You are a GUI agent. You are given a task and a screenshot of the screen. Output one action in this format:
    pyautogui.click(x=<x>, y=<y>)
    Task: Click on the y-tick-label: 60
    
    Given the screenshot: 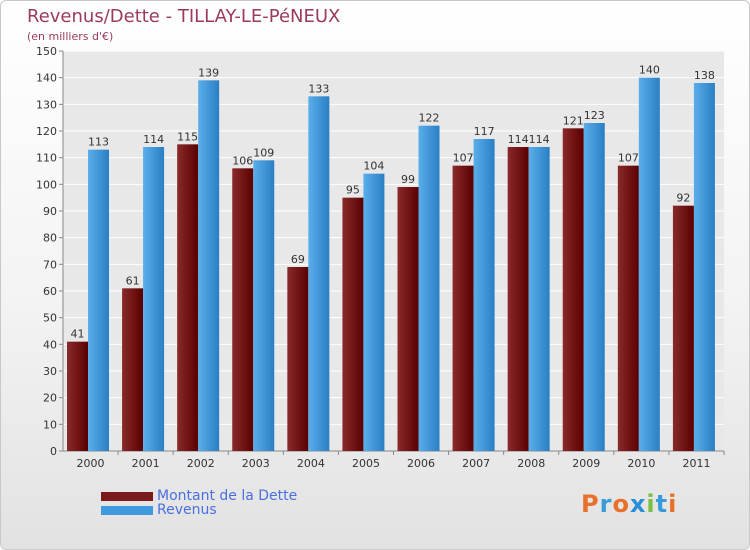 What is the action you would take?
    pyautogui.click(x=50, y=291)
    